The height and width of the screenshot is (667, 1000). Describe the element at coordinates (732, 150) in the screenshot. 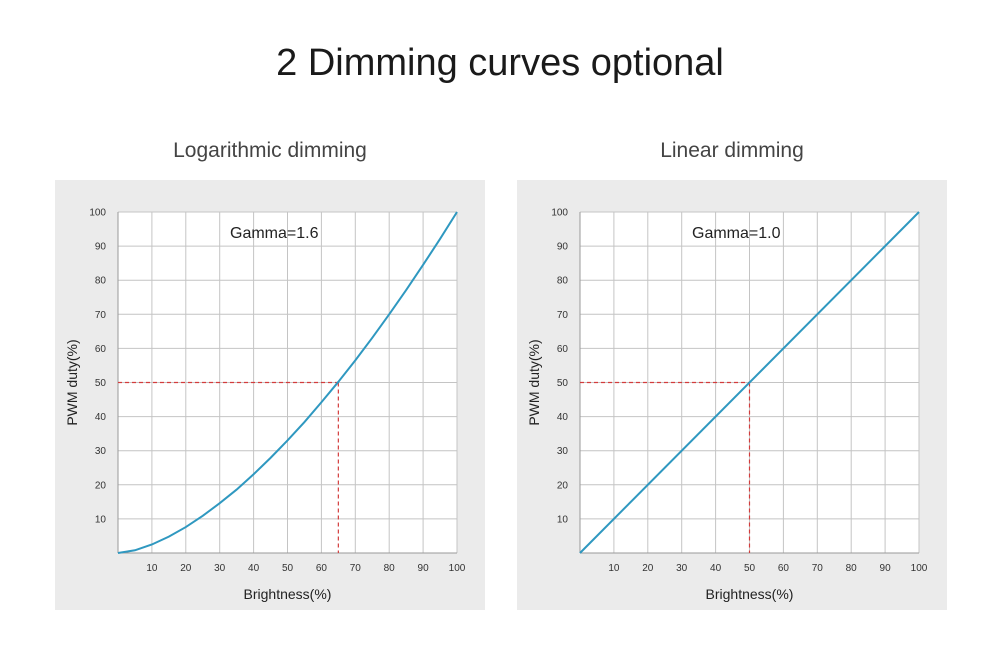

I see `chart-title-linear: Linear dimming` at that location.